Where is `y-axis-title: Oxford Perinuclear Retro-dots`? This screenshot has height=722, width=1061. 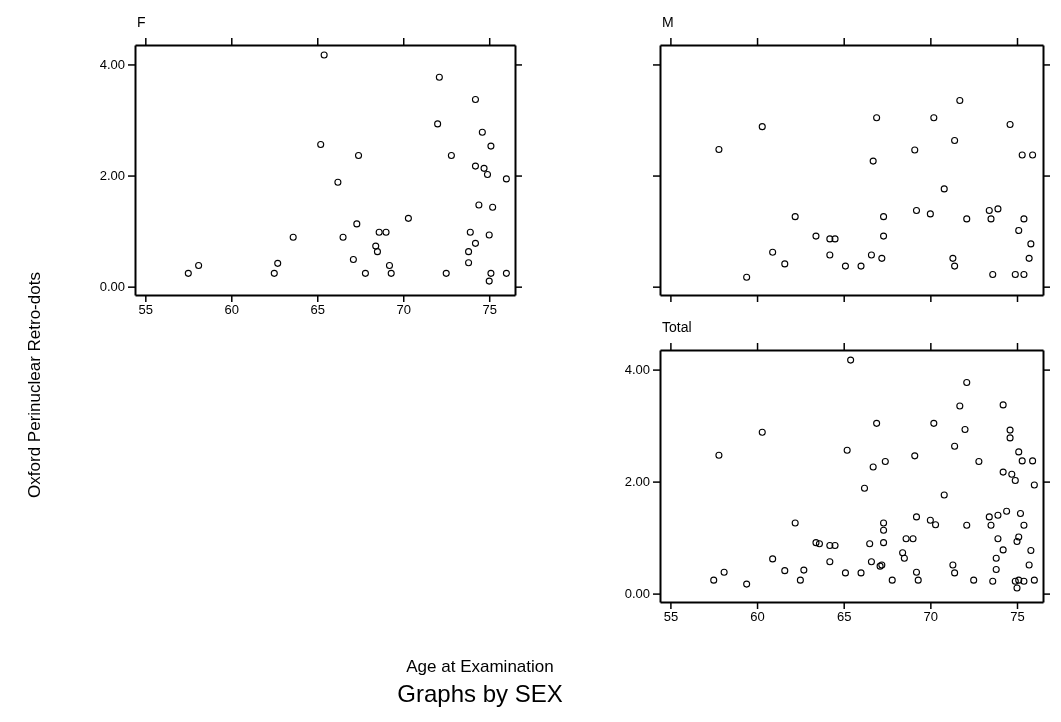 y-axis-title: Oxford Perinuclear Retro-dots is located at coordinates (34, 385).